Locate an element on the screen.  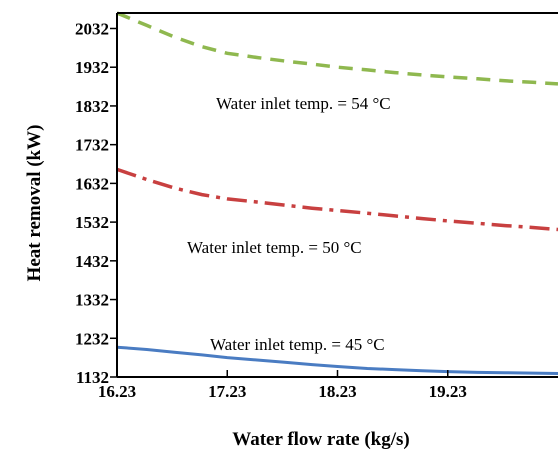
series-annotation-2: Water inlet temp. = 45 °C is located at coordinates (297, 344).